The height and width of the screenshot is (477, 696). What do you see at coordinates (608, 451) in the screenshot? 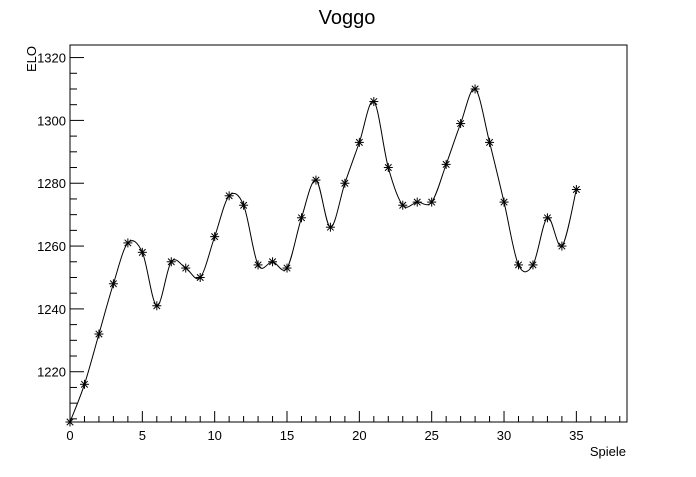
I see `x-axis-label: Spiele` at bounding box center [608, 451].